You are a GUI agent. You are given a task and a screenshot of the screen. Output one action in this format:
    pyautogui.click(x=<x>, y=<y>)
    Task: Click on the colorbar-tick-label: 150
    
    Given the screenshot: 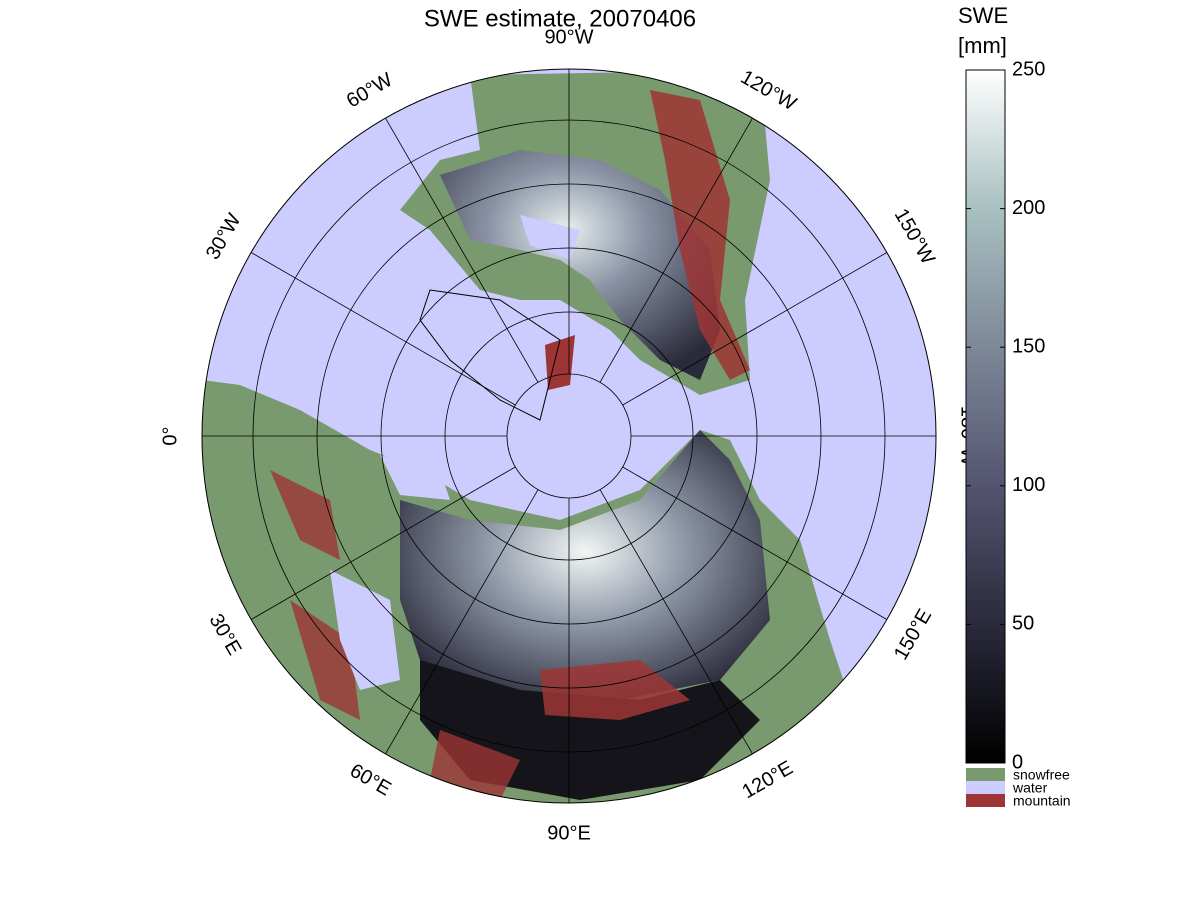 What is the action you would take?
    pyautogui.click(x=1028, y=346)
    